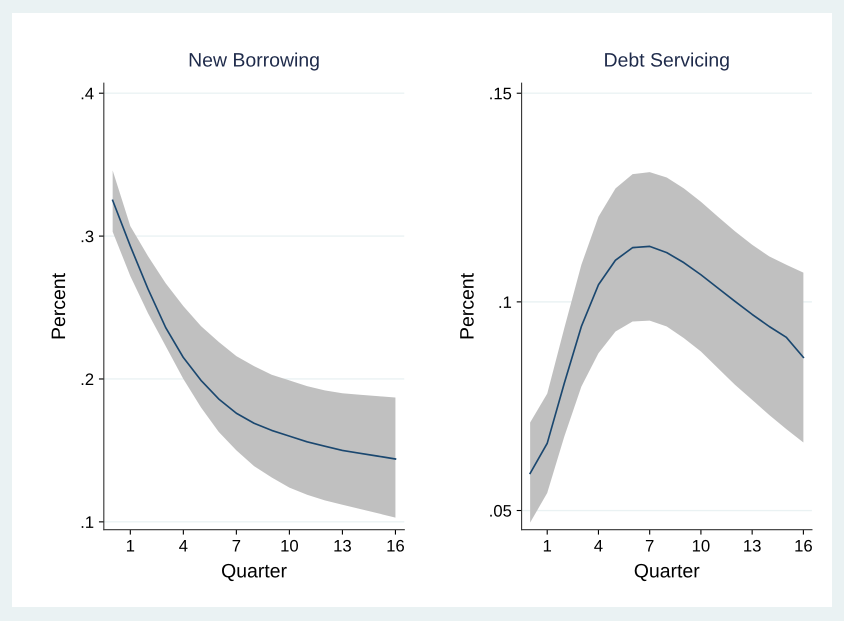 The image size is (844, 621). I want to click on y-tick-label: .05, so click(501, 510).